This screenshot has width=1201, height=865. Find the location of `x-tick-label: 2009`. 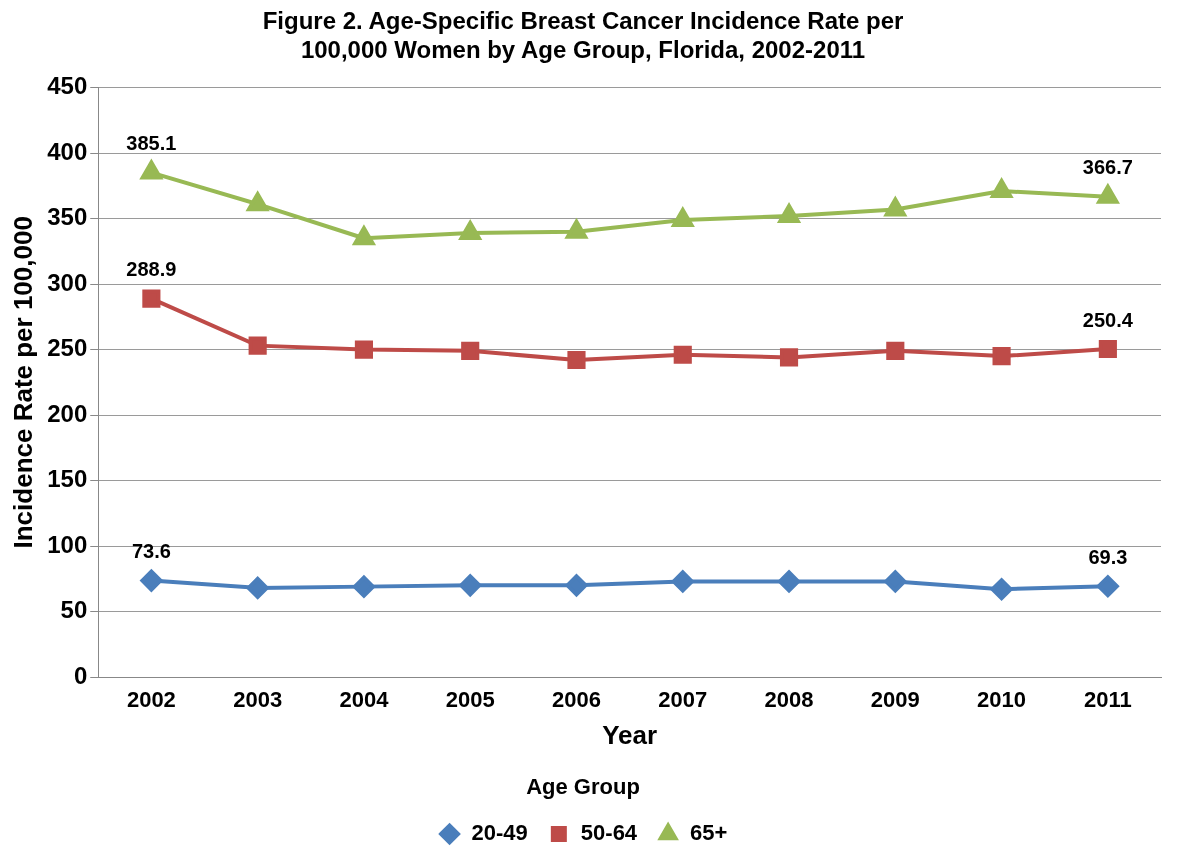

x-tick-label: 2009 is located at coordinates (895, 700).